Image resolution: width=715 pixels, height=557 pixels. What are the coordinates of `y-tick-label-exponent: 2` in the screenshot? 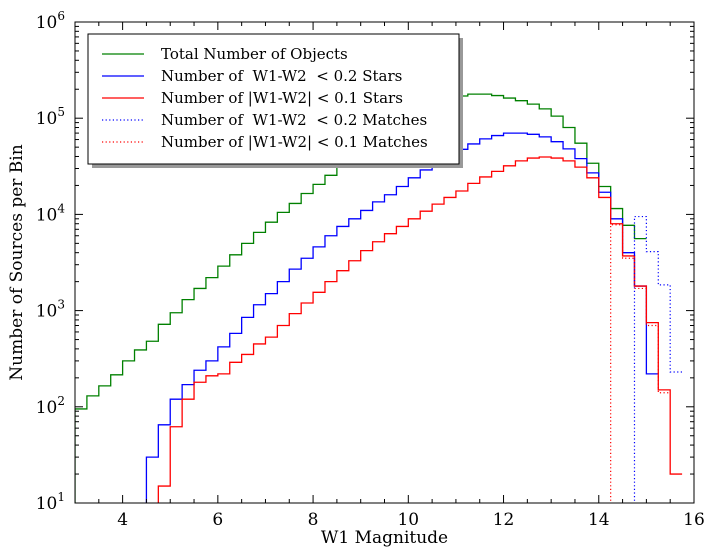 It's located at (61, 401).